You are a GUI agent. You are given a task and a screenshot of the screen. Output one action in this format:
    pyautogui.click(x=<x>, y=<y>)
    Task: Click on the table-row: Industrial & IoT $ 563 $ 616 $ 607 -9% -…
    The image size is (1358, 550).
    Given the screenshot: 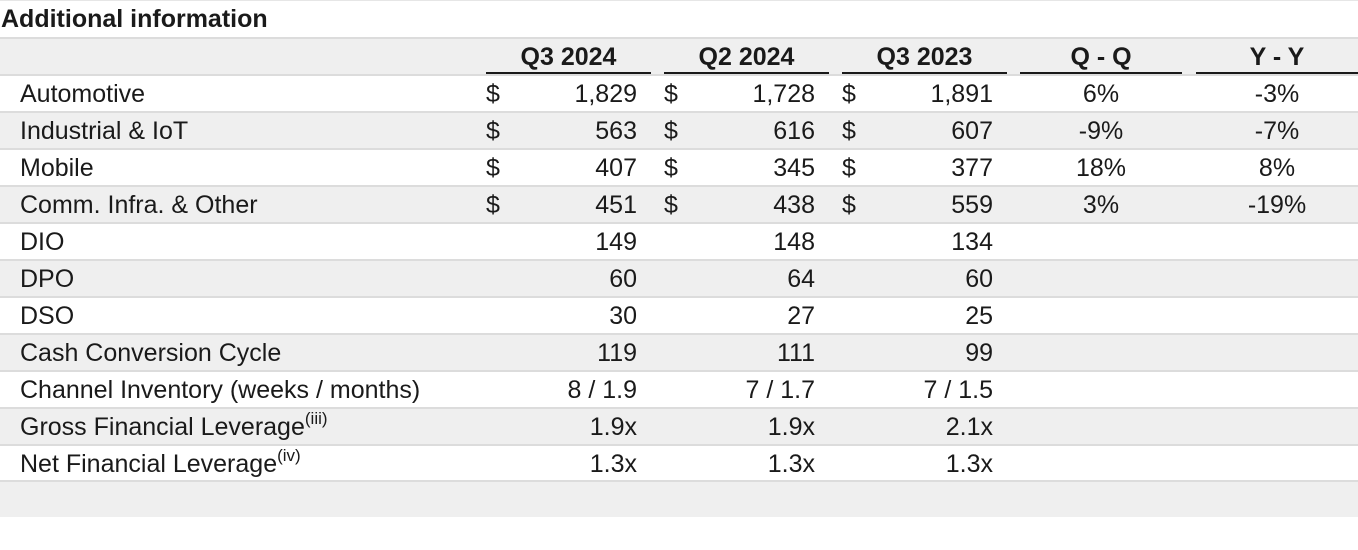 What is the action you would take?
    pyautogui.click(x=679, y=129)
    